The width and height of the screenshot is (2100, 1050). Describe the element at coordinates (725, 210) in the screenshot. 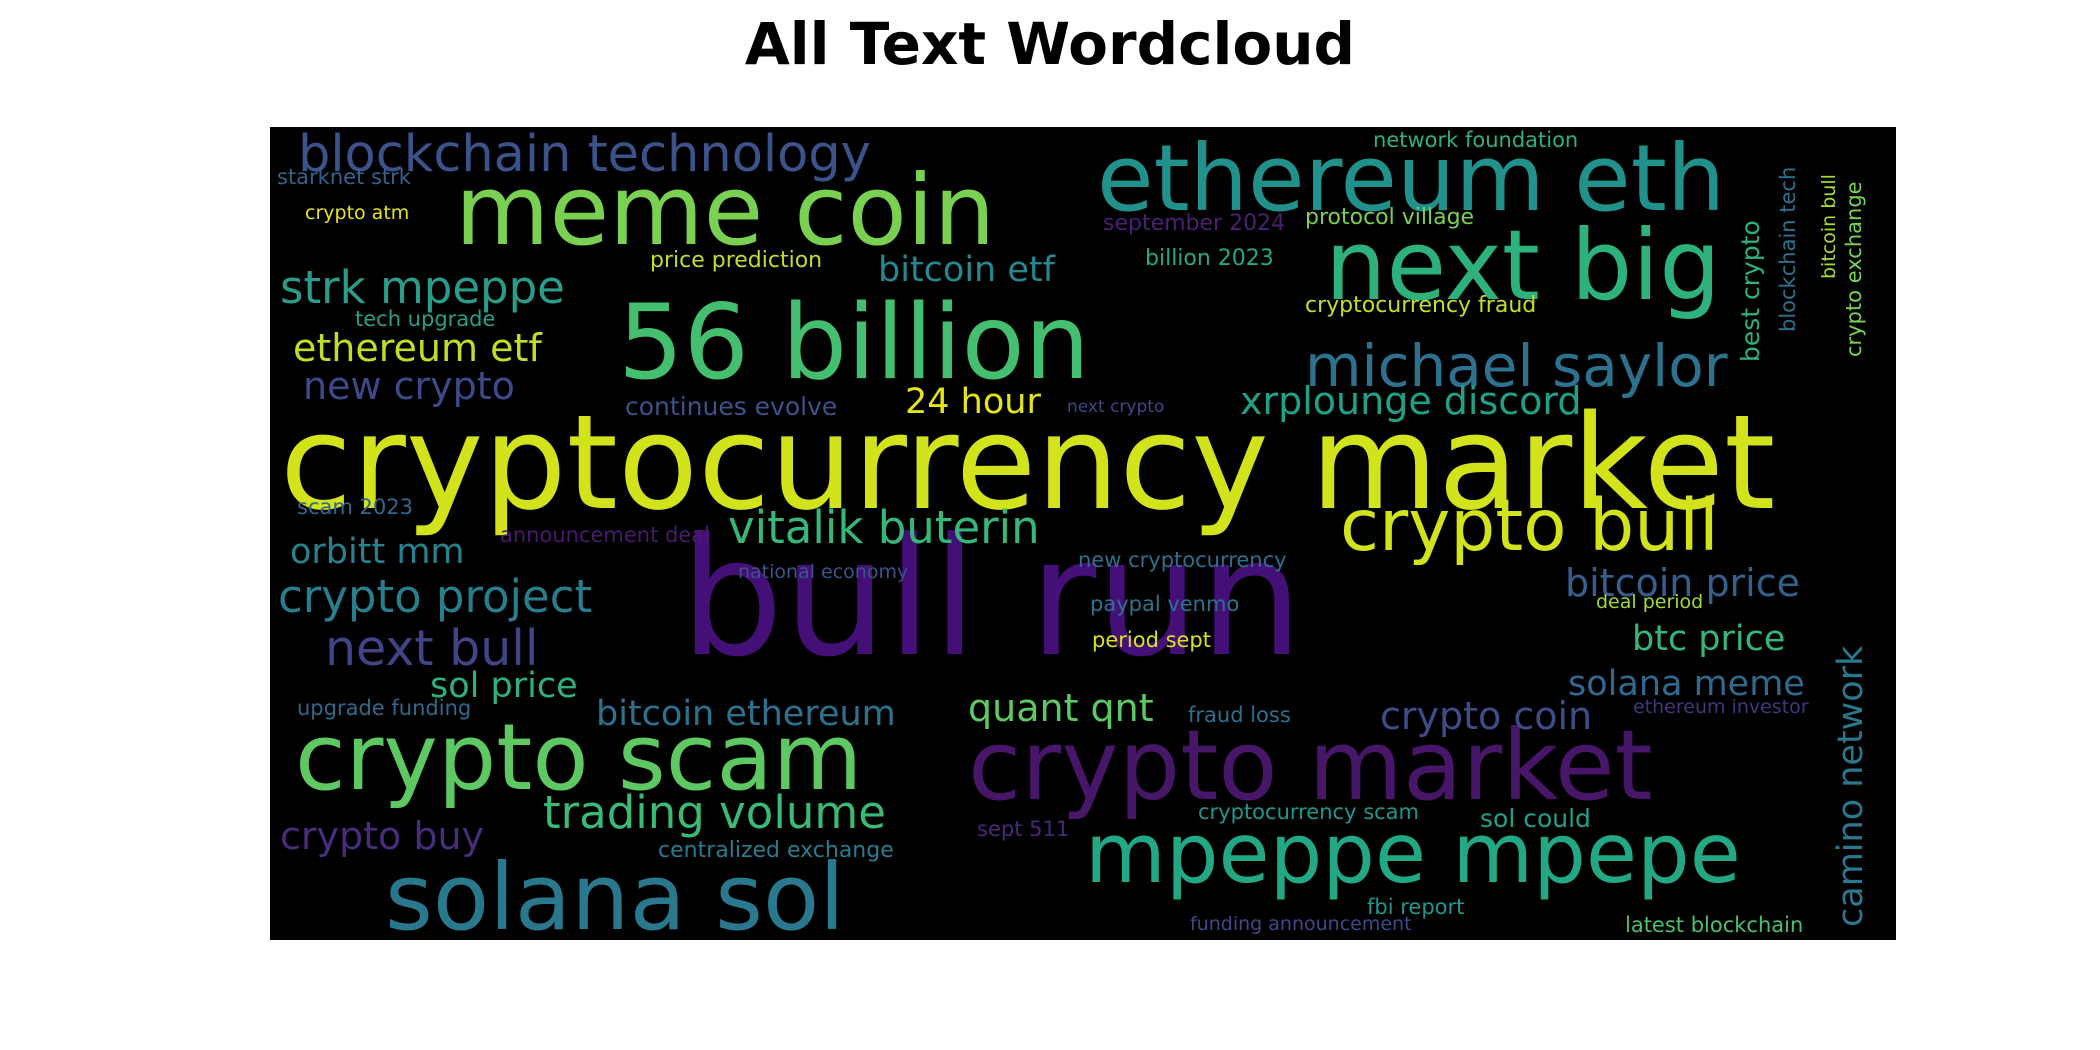

I see `word-meme-coin: meme coin` at that location.